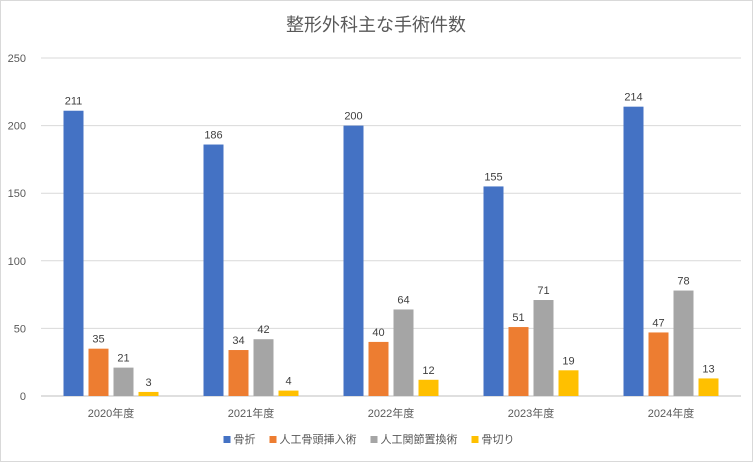 The image size is (753, 462). I want to click on x-axis-categories: 2020年度 2021年度 2022年度 2023年度 2024年度, so click(391, 413).